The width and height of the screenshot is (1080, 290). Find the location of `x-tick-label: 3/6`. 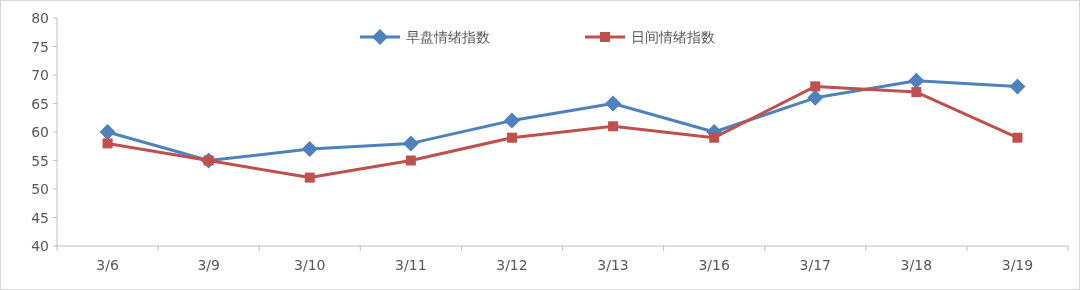

x-tick-label: 3/6 is located at coordinates (107, 265).